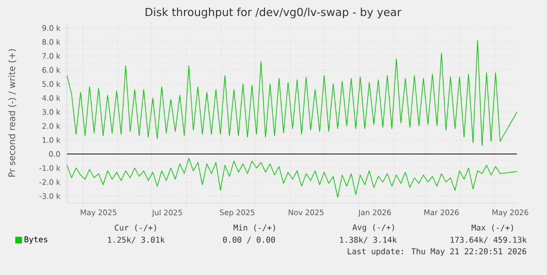 This screenshot has height=275, width=547. What do you see at coordinates (36, 240) in the screenshot?
I see `legend-label: Bytes` at bounding box center [36, 240].